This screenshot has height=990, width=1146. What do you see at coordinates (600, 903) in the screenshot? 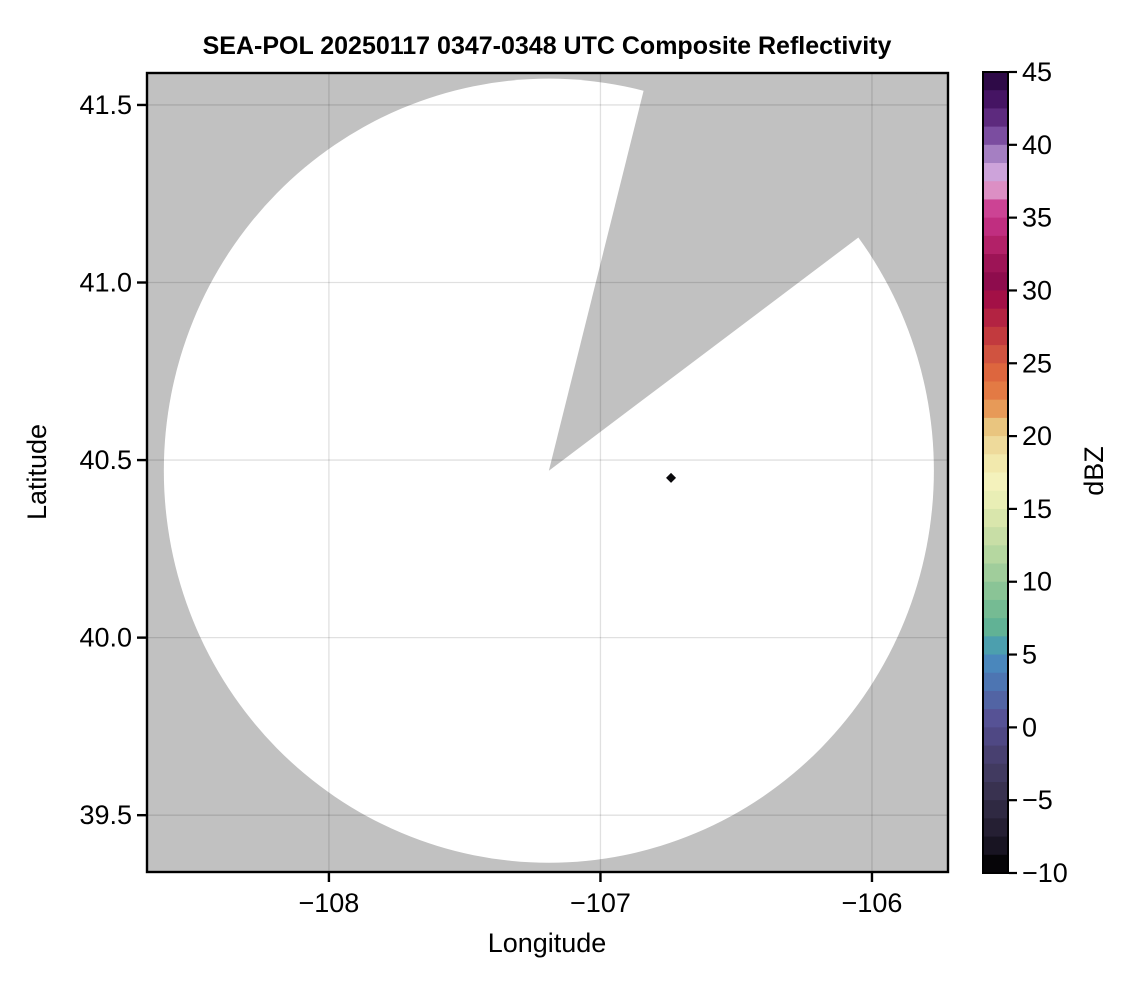
I see `x-tick-label: −107` at bounding box center [600, 903].